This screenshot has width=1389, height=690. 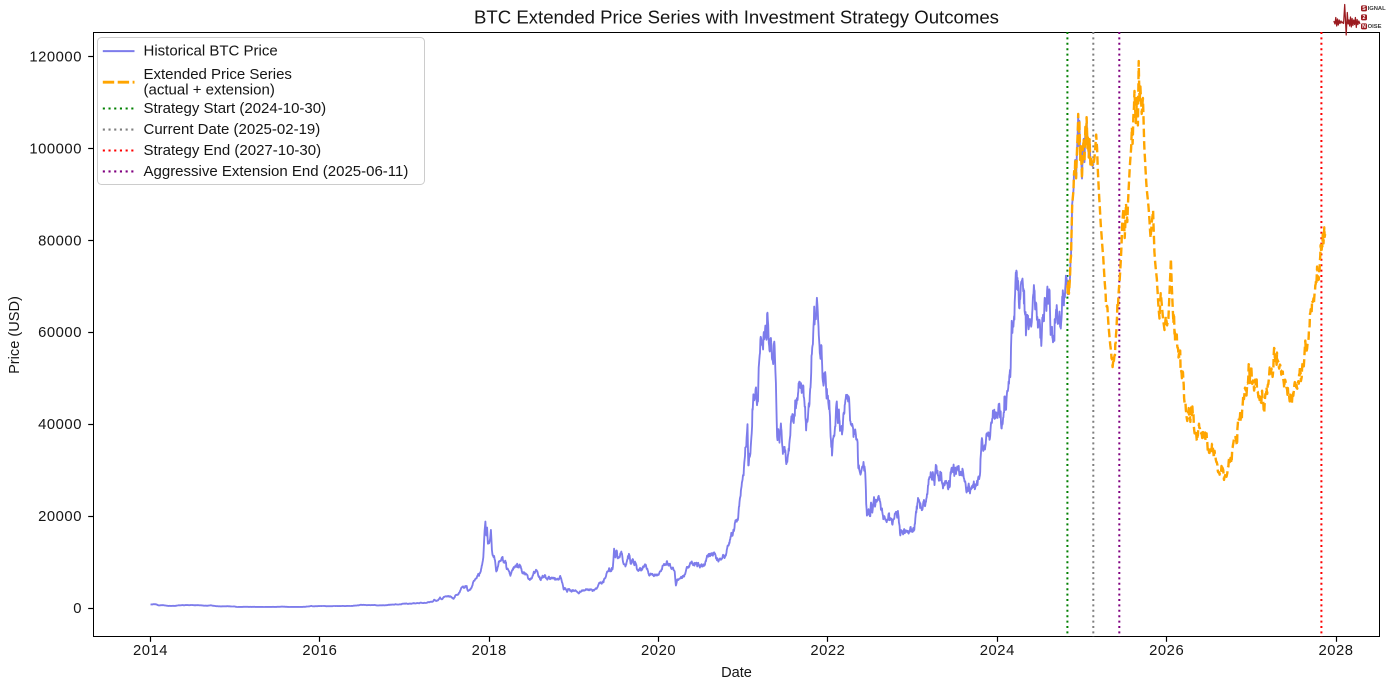 I want to click on svg-text: 2024, so click(x=997, y=651).